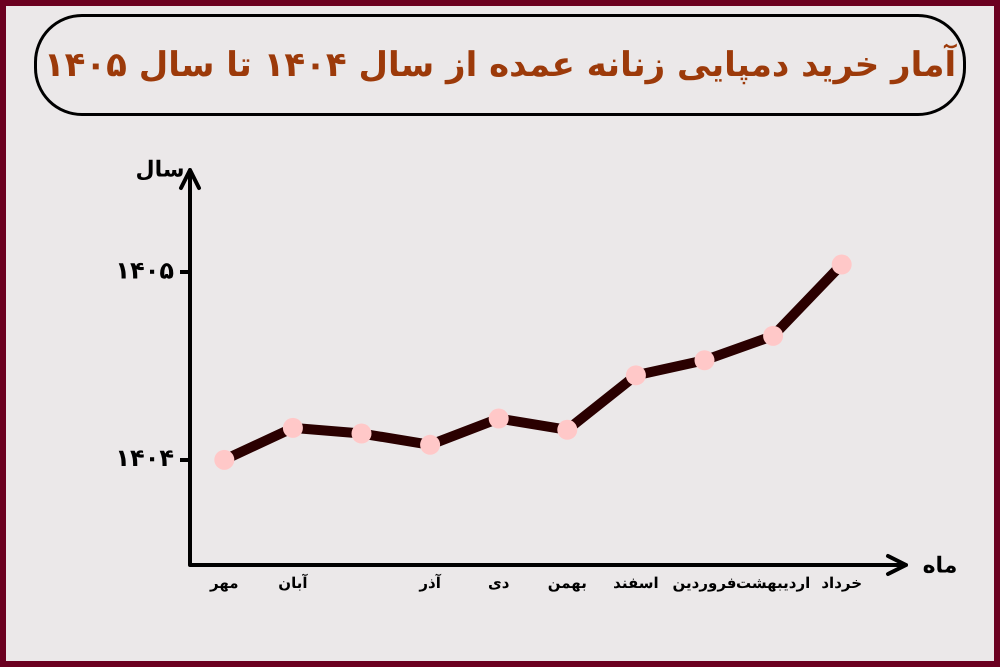 The width and height of the screenshot is (1000, 667). Describe the element at coordinates (500, 65) in the screenshot. I see `chart-title: آمار خرید دمپایی زنانه عمده از سال ۱۴۰۴ تا سال ۱۴۰۵` at that location.